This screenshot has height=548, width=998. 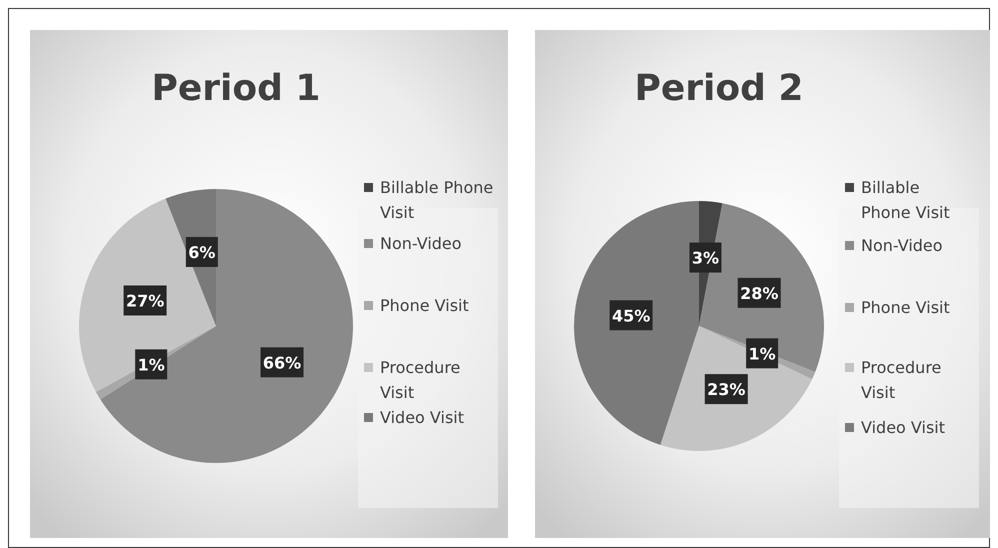 What do you see at coordinates (226, 326) in the screenshot?
I see `pie-slice` at bounding box center [226, 326].